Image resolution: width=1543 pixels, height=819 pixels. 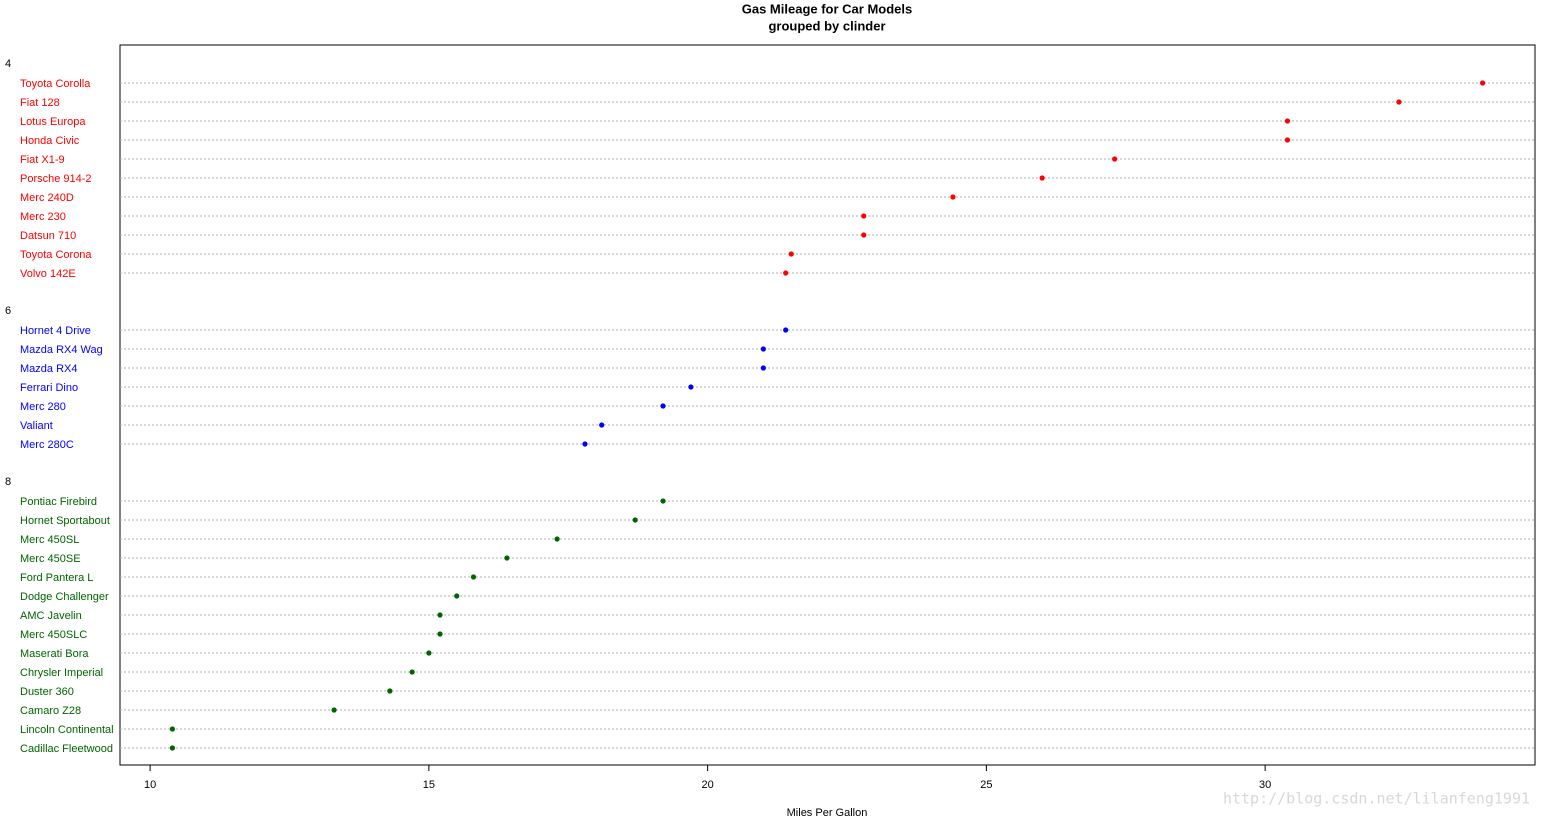 I want to click on group-label: 4, so click(x=8, y=64).